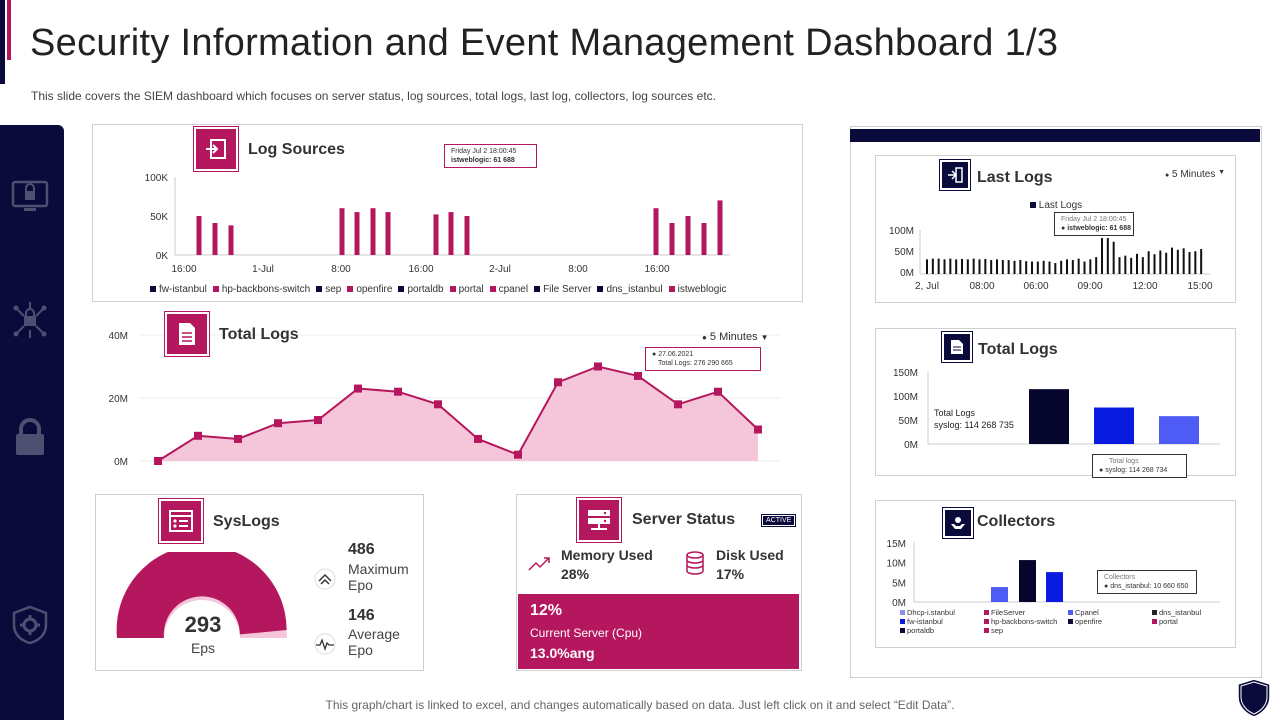 The width and height of the screenshot is (1280, 720). What do you see at coordinates (1144, 286) in the screenshot?
I see `x-tick-label: 12:00` at bounding box center [1144, 286].